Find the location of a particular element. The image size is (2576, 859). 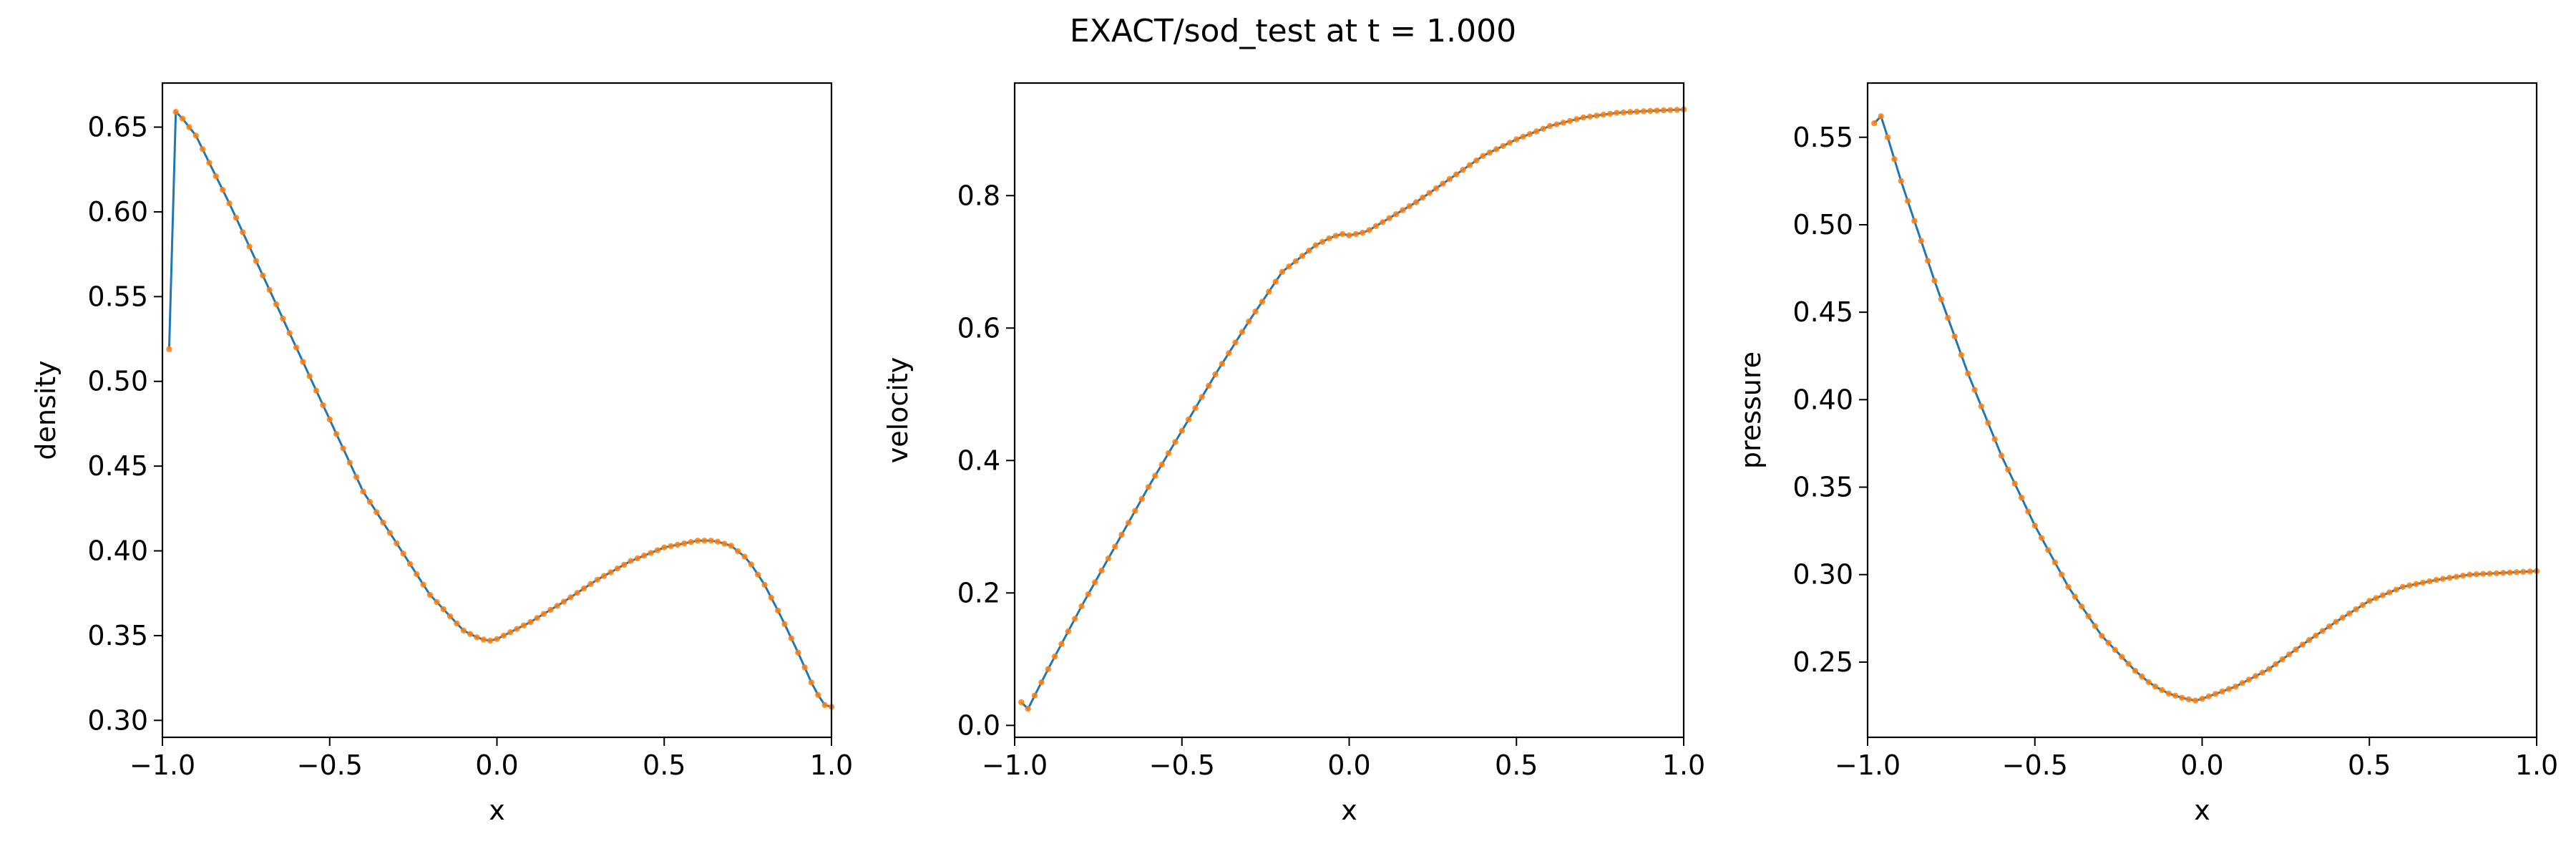

x-tick-label: −1.0 is located at coordinates (1868, 765).